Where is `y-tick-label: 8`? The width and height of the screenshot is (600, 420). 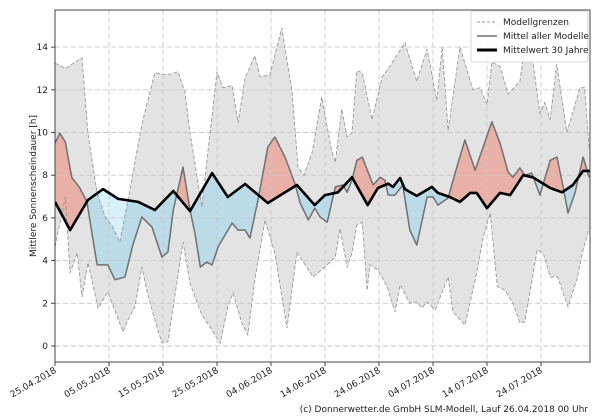 y-tick-label: 8 is located at coordinates (45, 176).